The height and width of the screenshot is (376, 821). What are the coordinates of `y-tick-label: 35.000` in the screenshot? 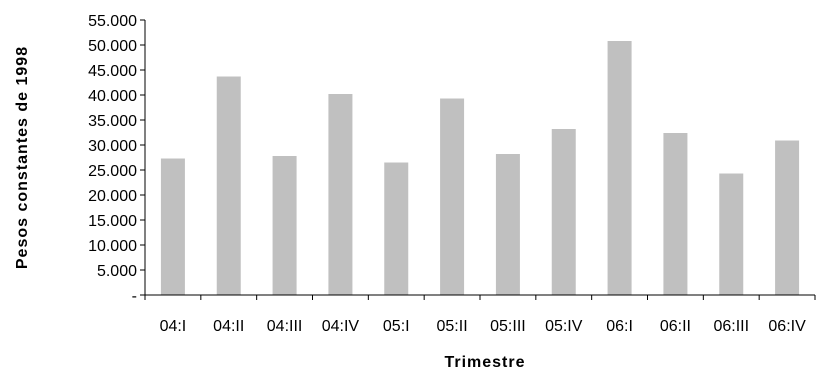 It's located at (112, 121).